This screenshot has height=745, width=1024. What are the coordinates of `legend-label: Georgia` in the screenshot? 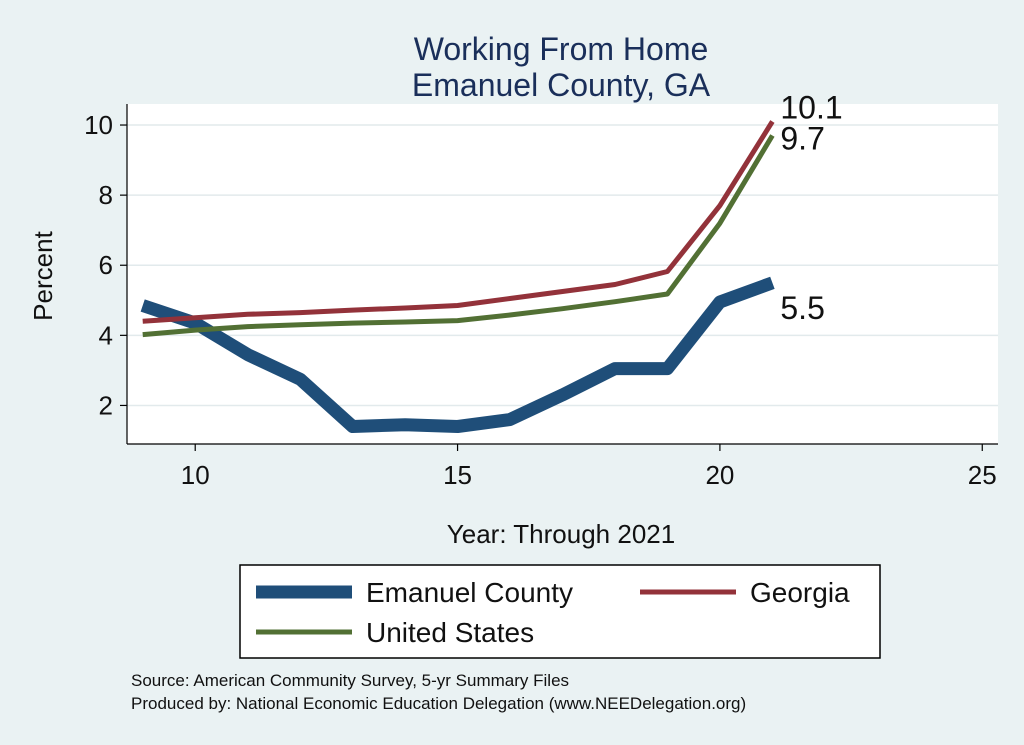 It's located at (800, 592).